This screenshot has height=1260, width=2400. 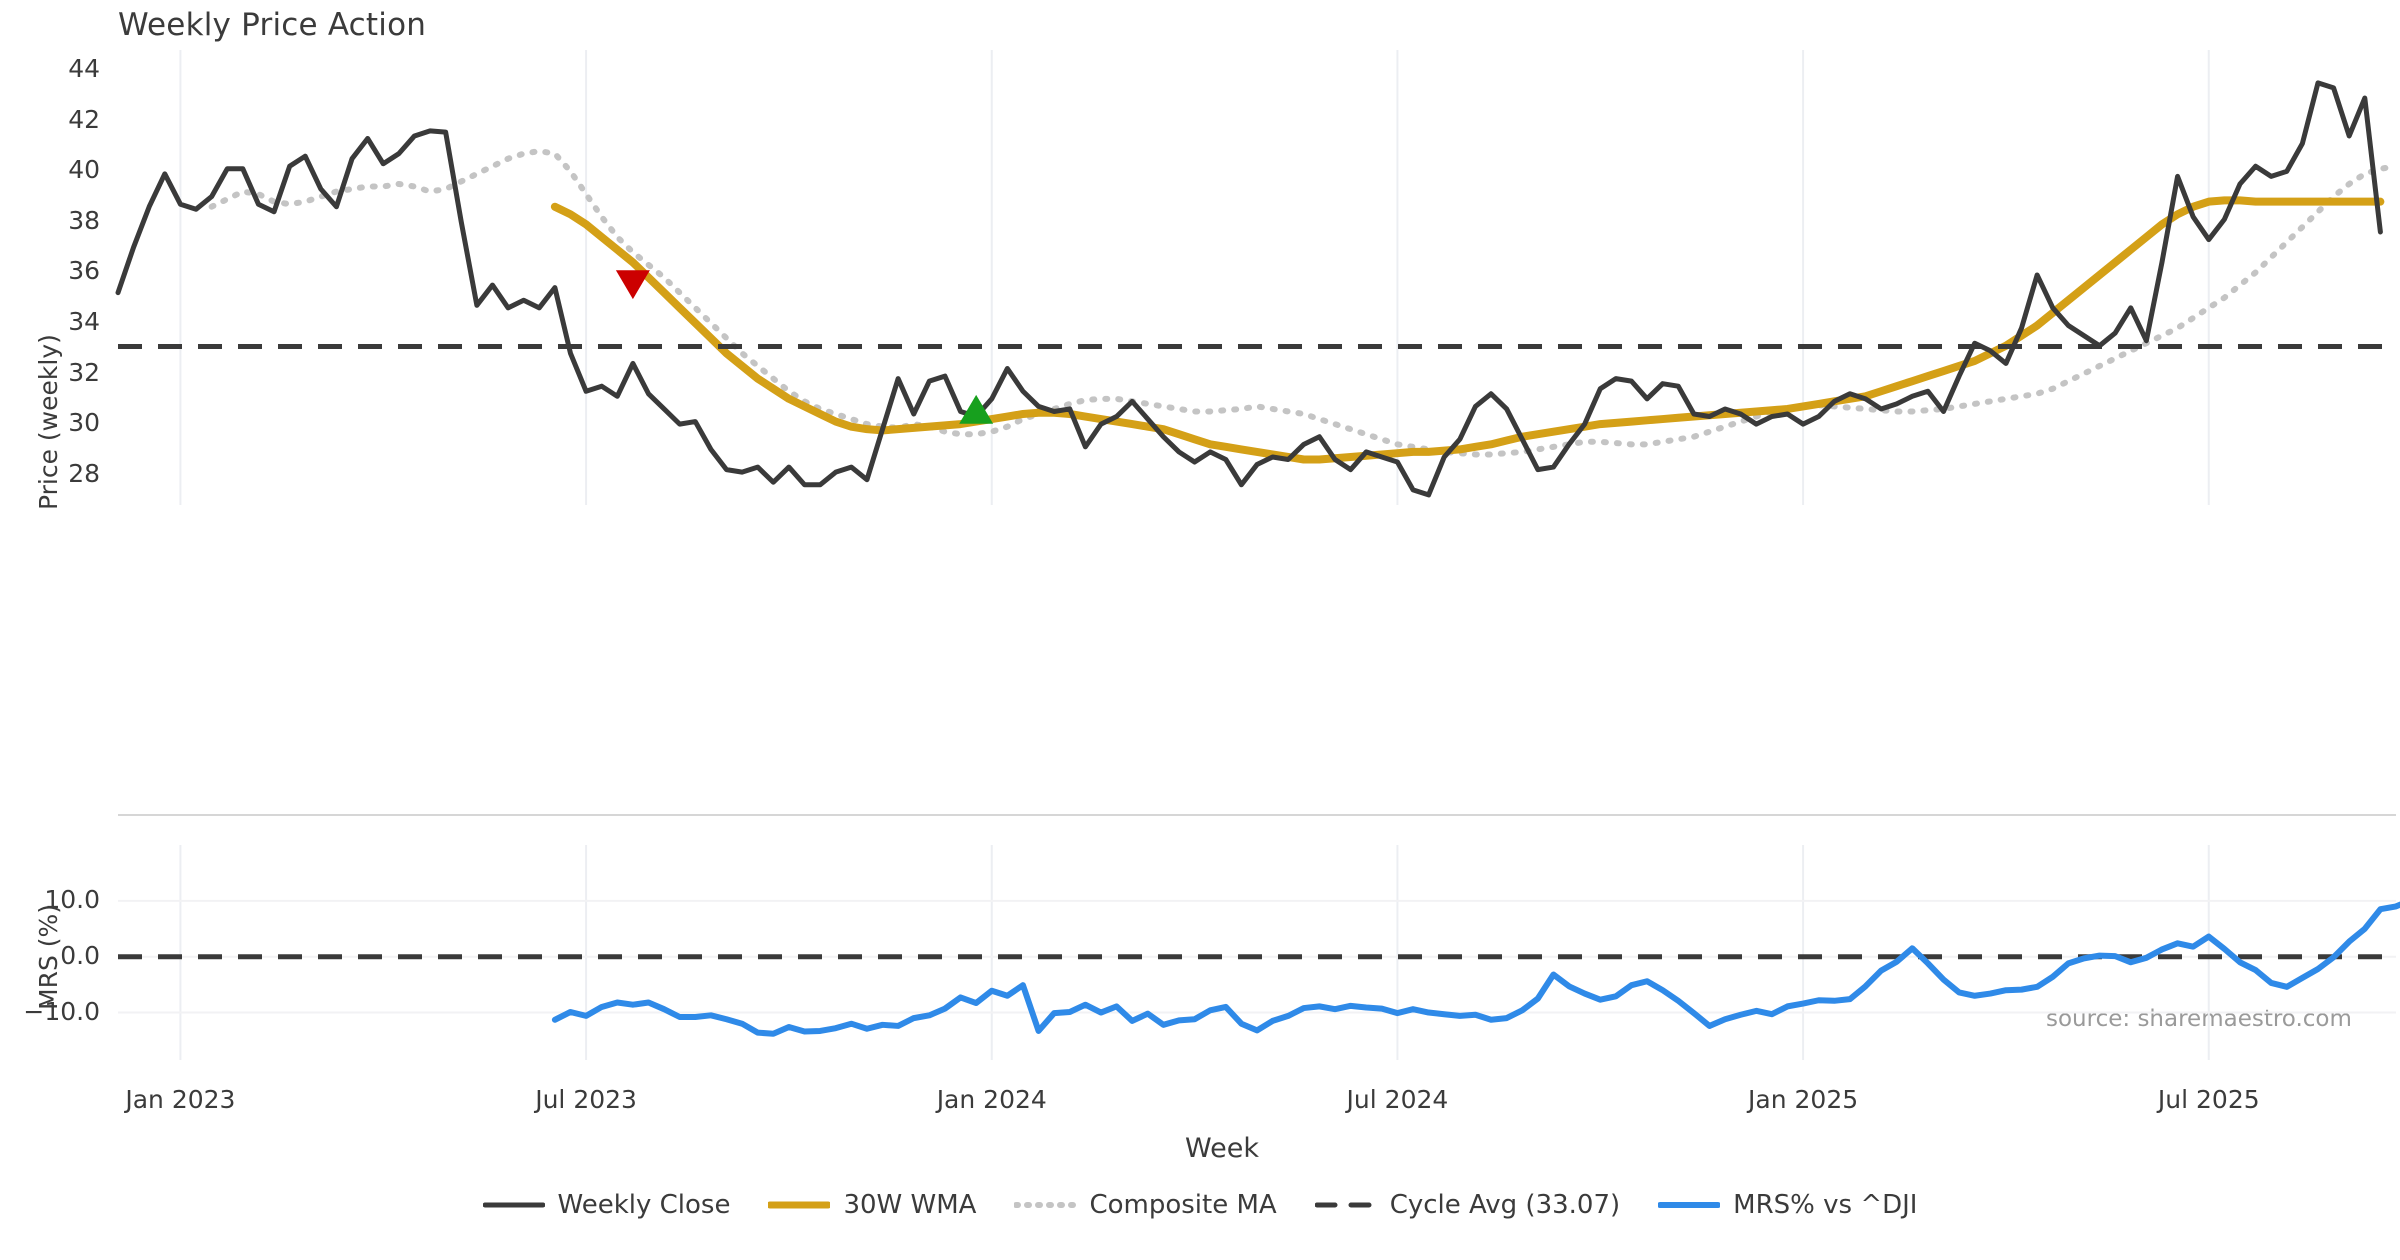 I want to click on price-y-tick-3: 38, so click(x=84, y=220).